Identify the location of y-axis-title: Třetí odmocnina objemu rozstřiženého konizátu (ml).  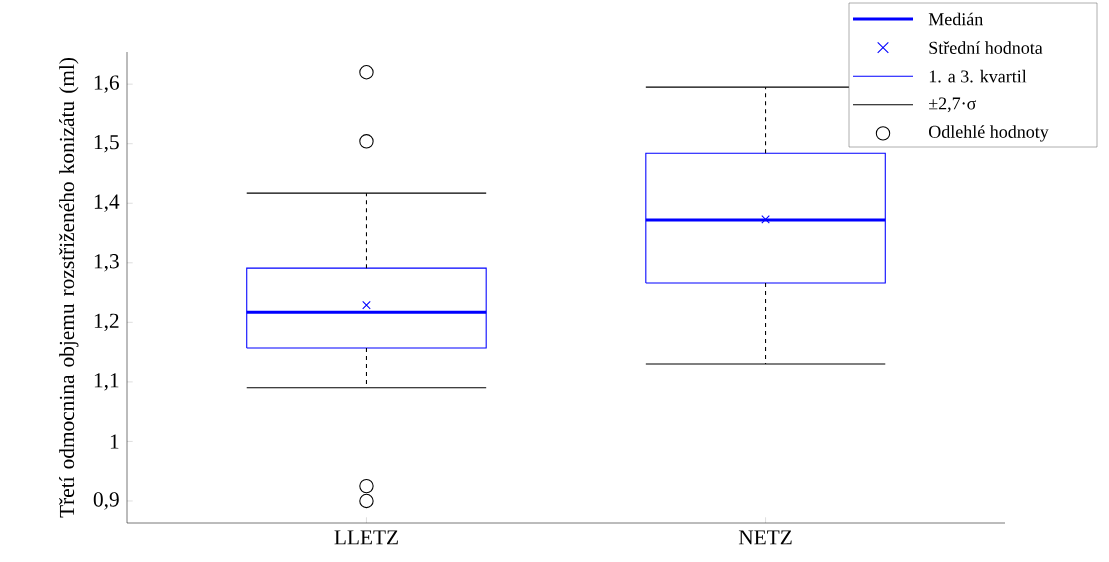
(69, 287).